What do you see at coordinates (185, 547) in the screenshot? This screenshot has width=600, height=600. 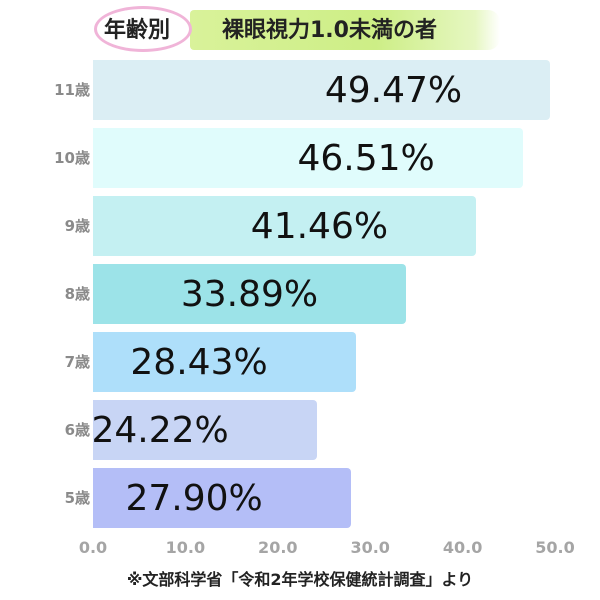 I see `x-tick: 10.0` at bounding box center [185, 547].